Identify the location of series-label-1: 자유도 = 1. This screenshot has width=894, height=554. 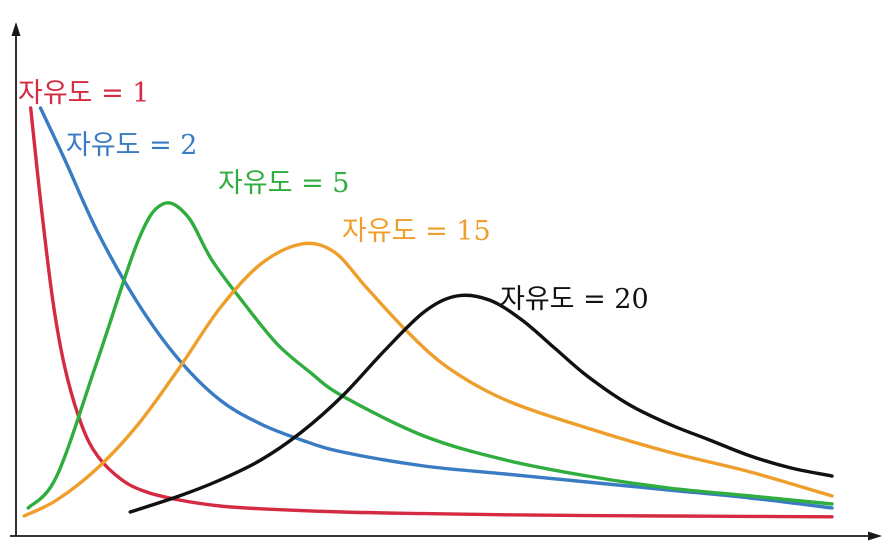
(84, 93).